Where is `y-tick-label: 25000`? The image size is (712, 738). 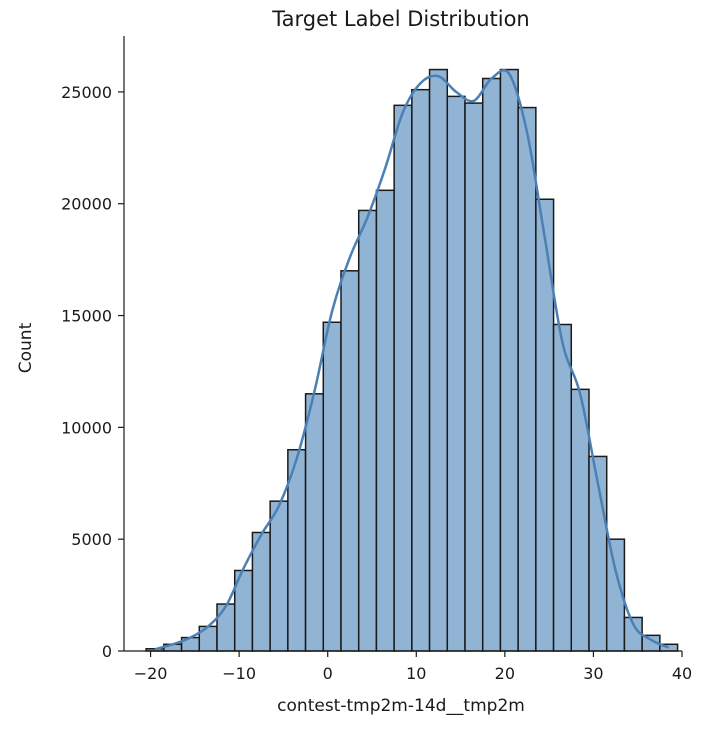 y-tick-label: 25000 is located at coordinates (86, 92).